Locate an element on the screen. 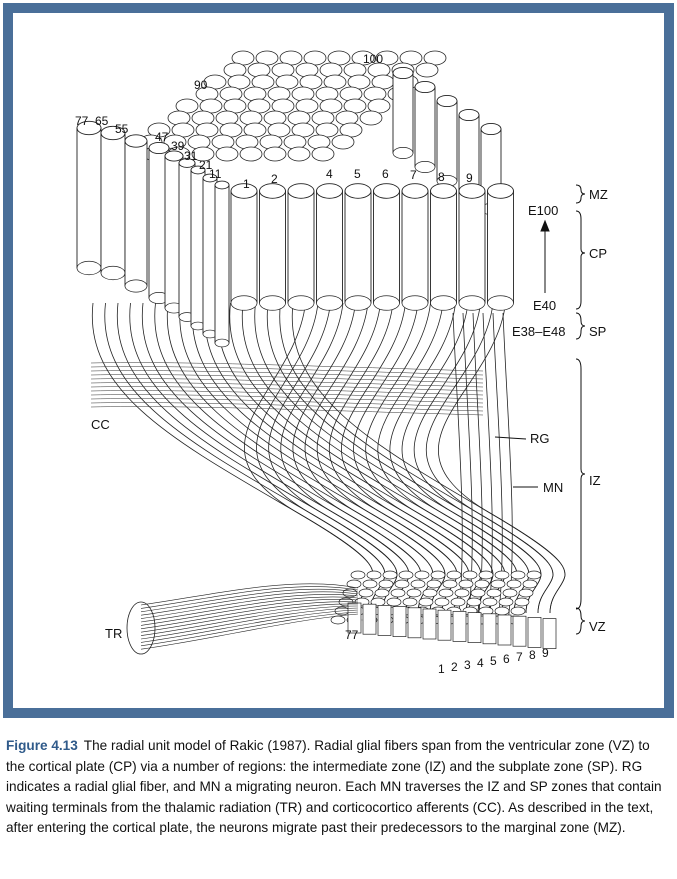 The height and width of the screenshot is (879, 677). corticocortico-bundle is located at coordinates (287, 389).